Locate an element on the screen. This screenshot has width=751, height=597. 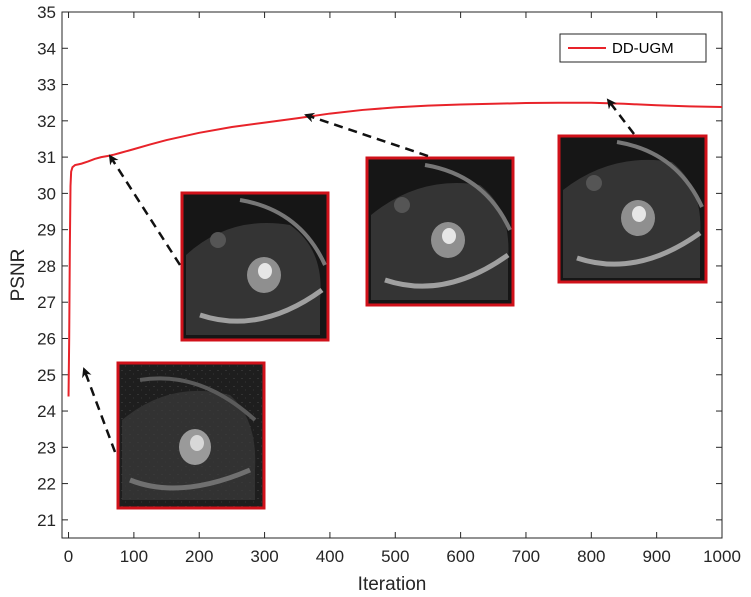
y-tick-label: 23 is located at coordinates (46, 447).